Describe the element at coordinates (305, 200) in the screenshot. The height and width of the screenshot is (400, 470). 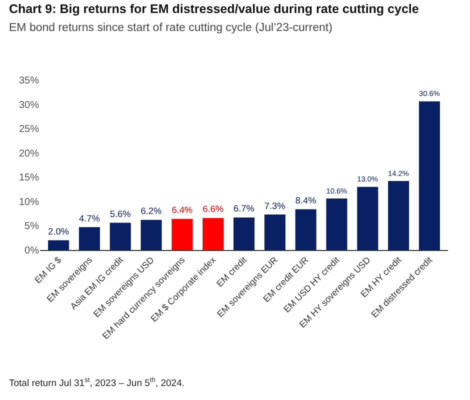
I see `data-label: 8.4%` at that location.